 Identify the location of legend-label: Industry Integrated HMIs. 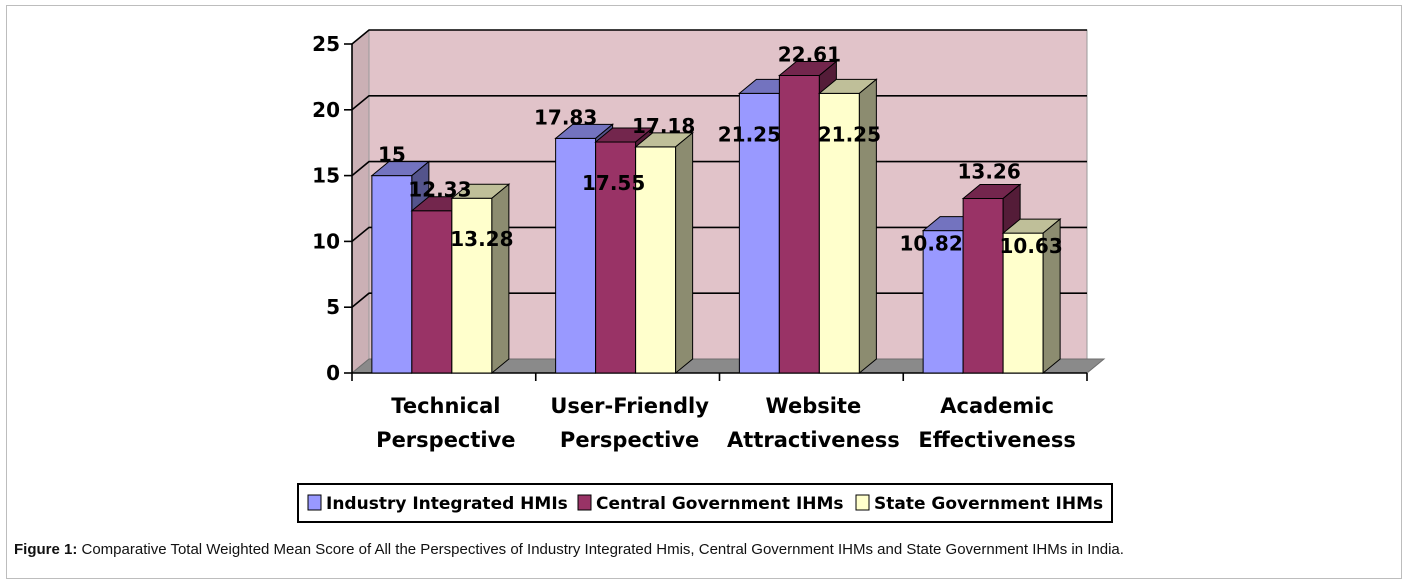
(447, 504).